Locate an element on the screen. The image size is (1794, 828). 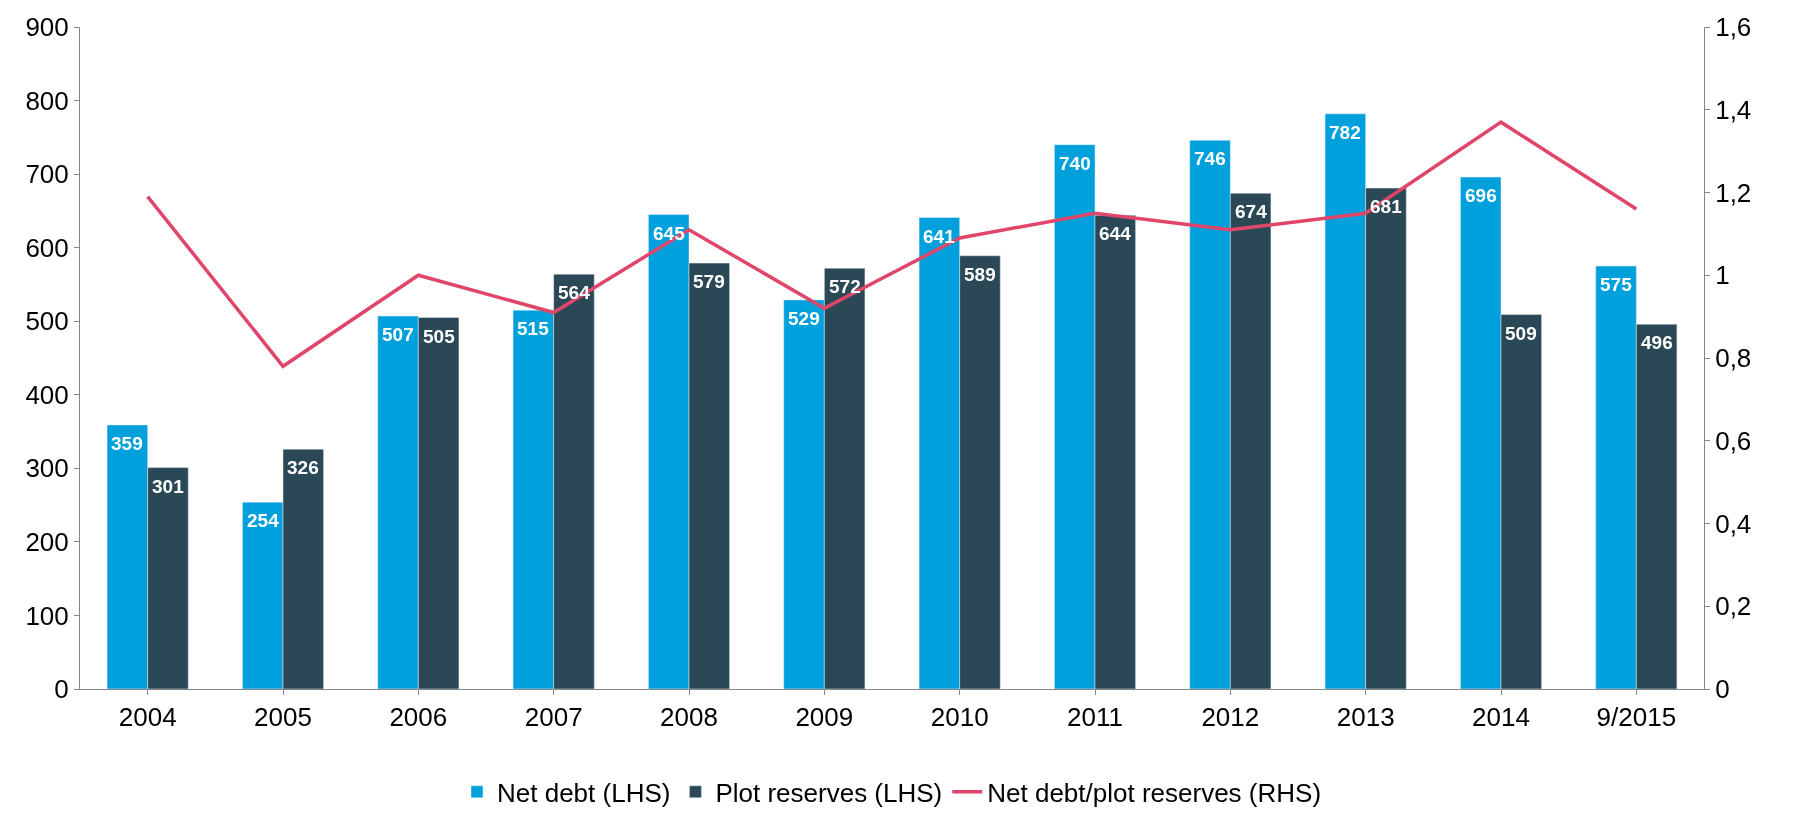
legend-label: Plot reserves (LHS) is located at coordinates (829, 792).